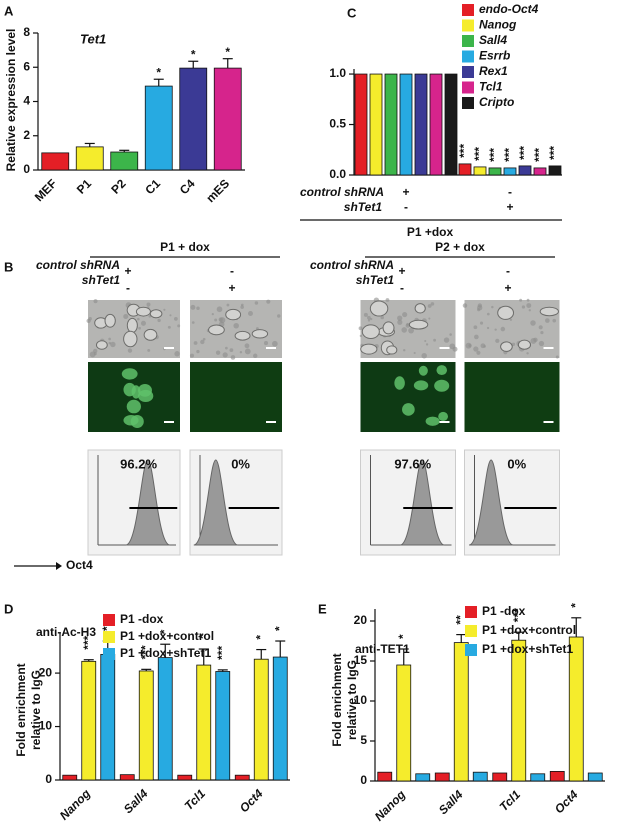 The image size is (625, 826). I want to click on fluorescence-image, so click(512, 397).